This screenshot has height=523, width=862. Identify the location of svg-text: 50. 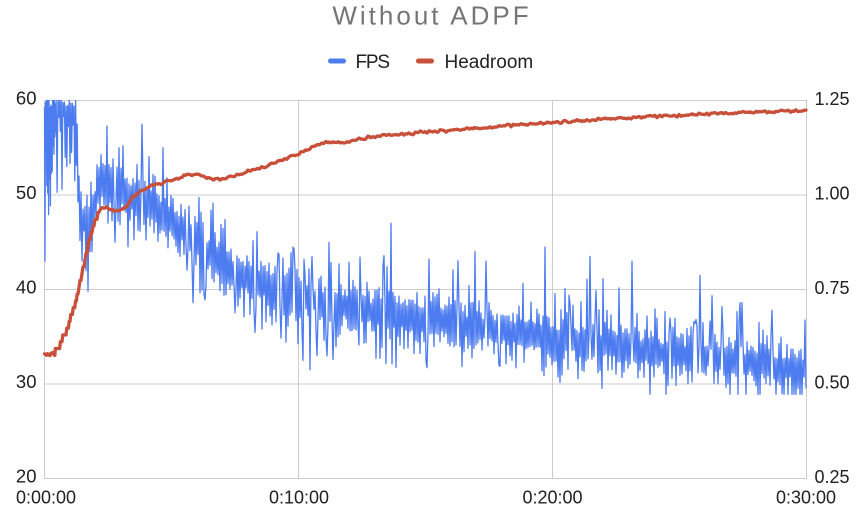
(26, 192).